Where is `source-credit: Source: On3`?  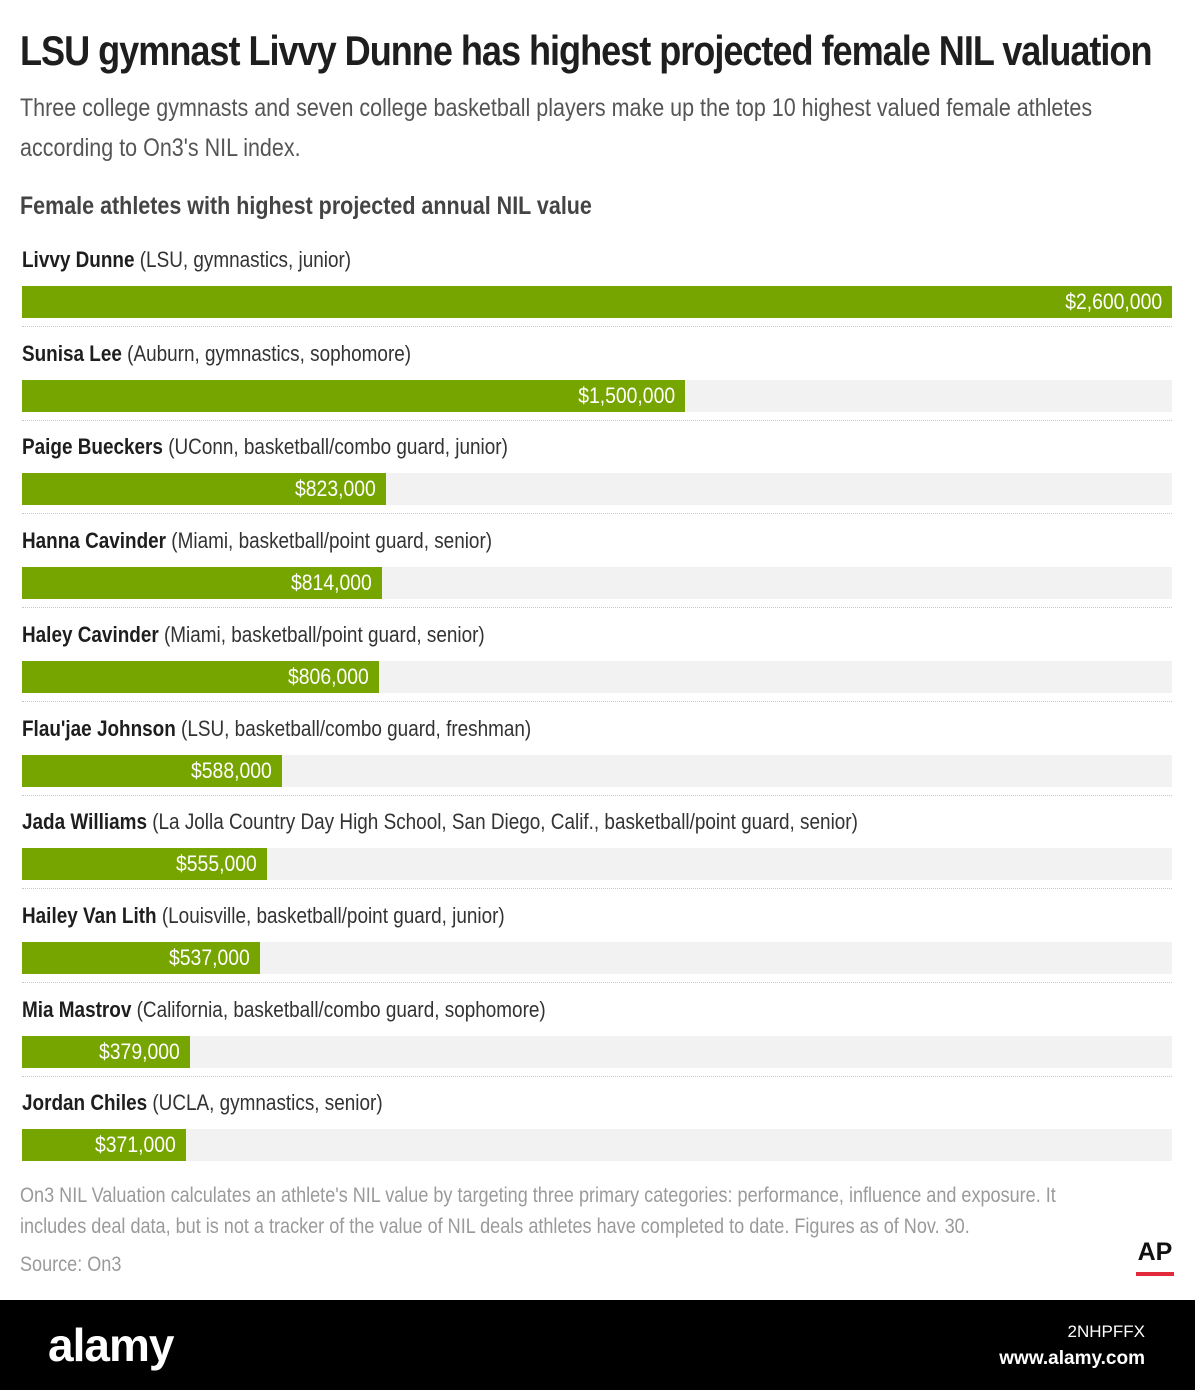
source-credit: Source: On3 is located at coordinates (71, 1264).